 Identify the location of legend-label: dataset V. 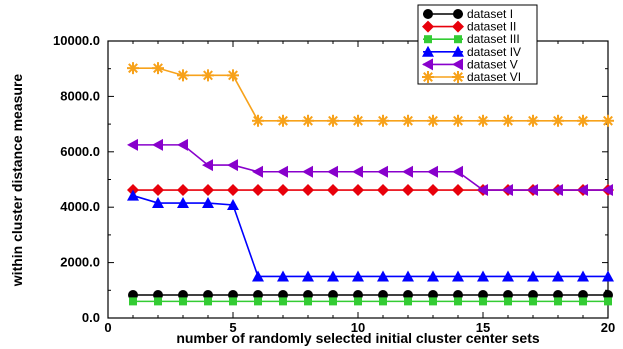
(492, 64).